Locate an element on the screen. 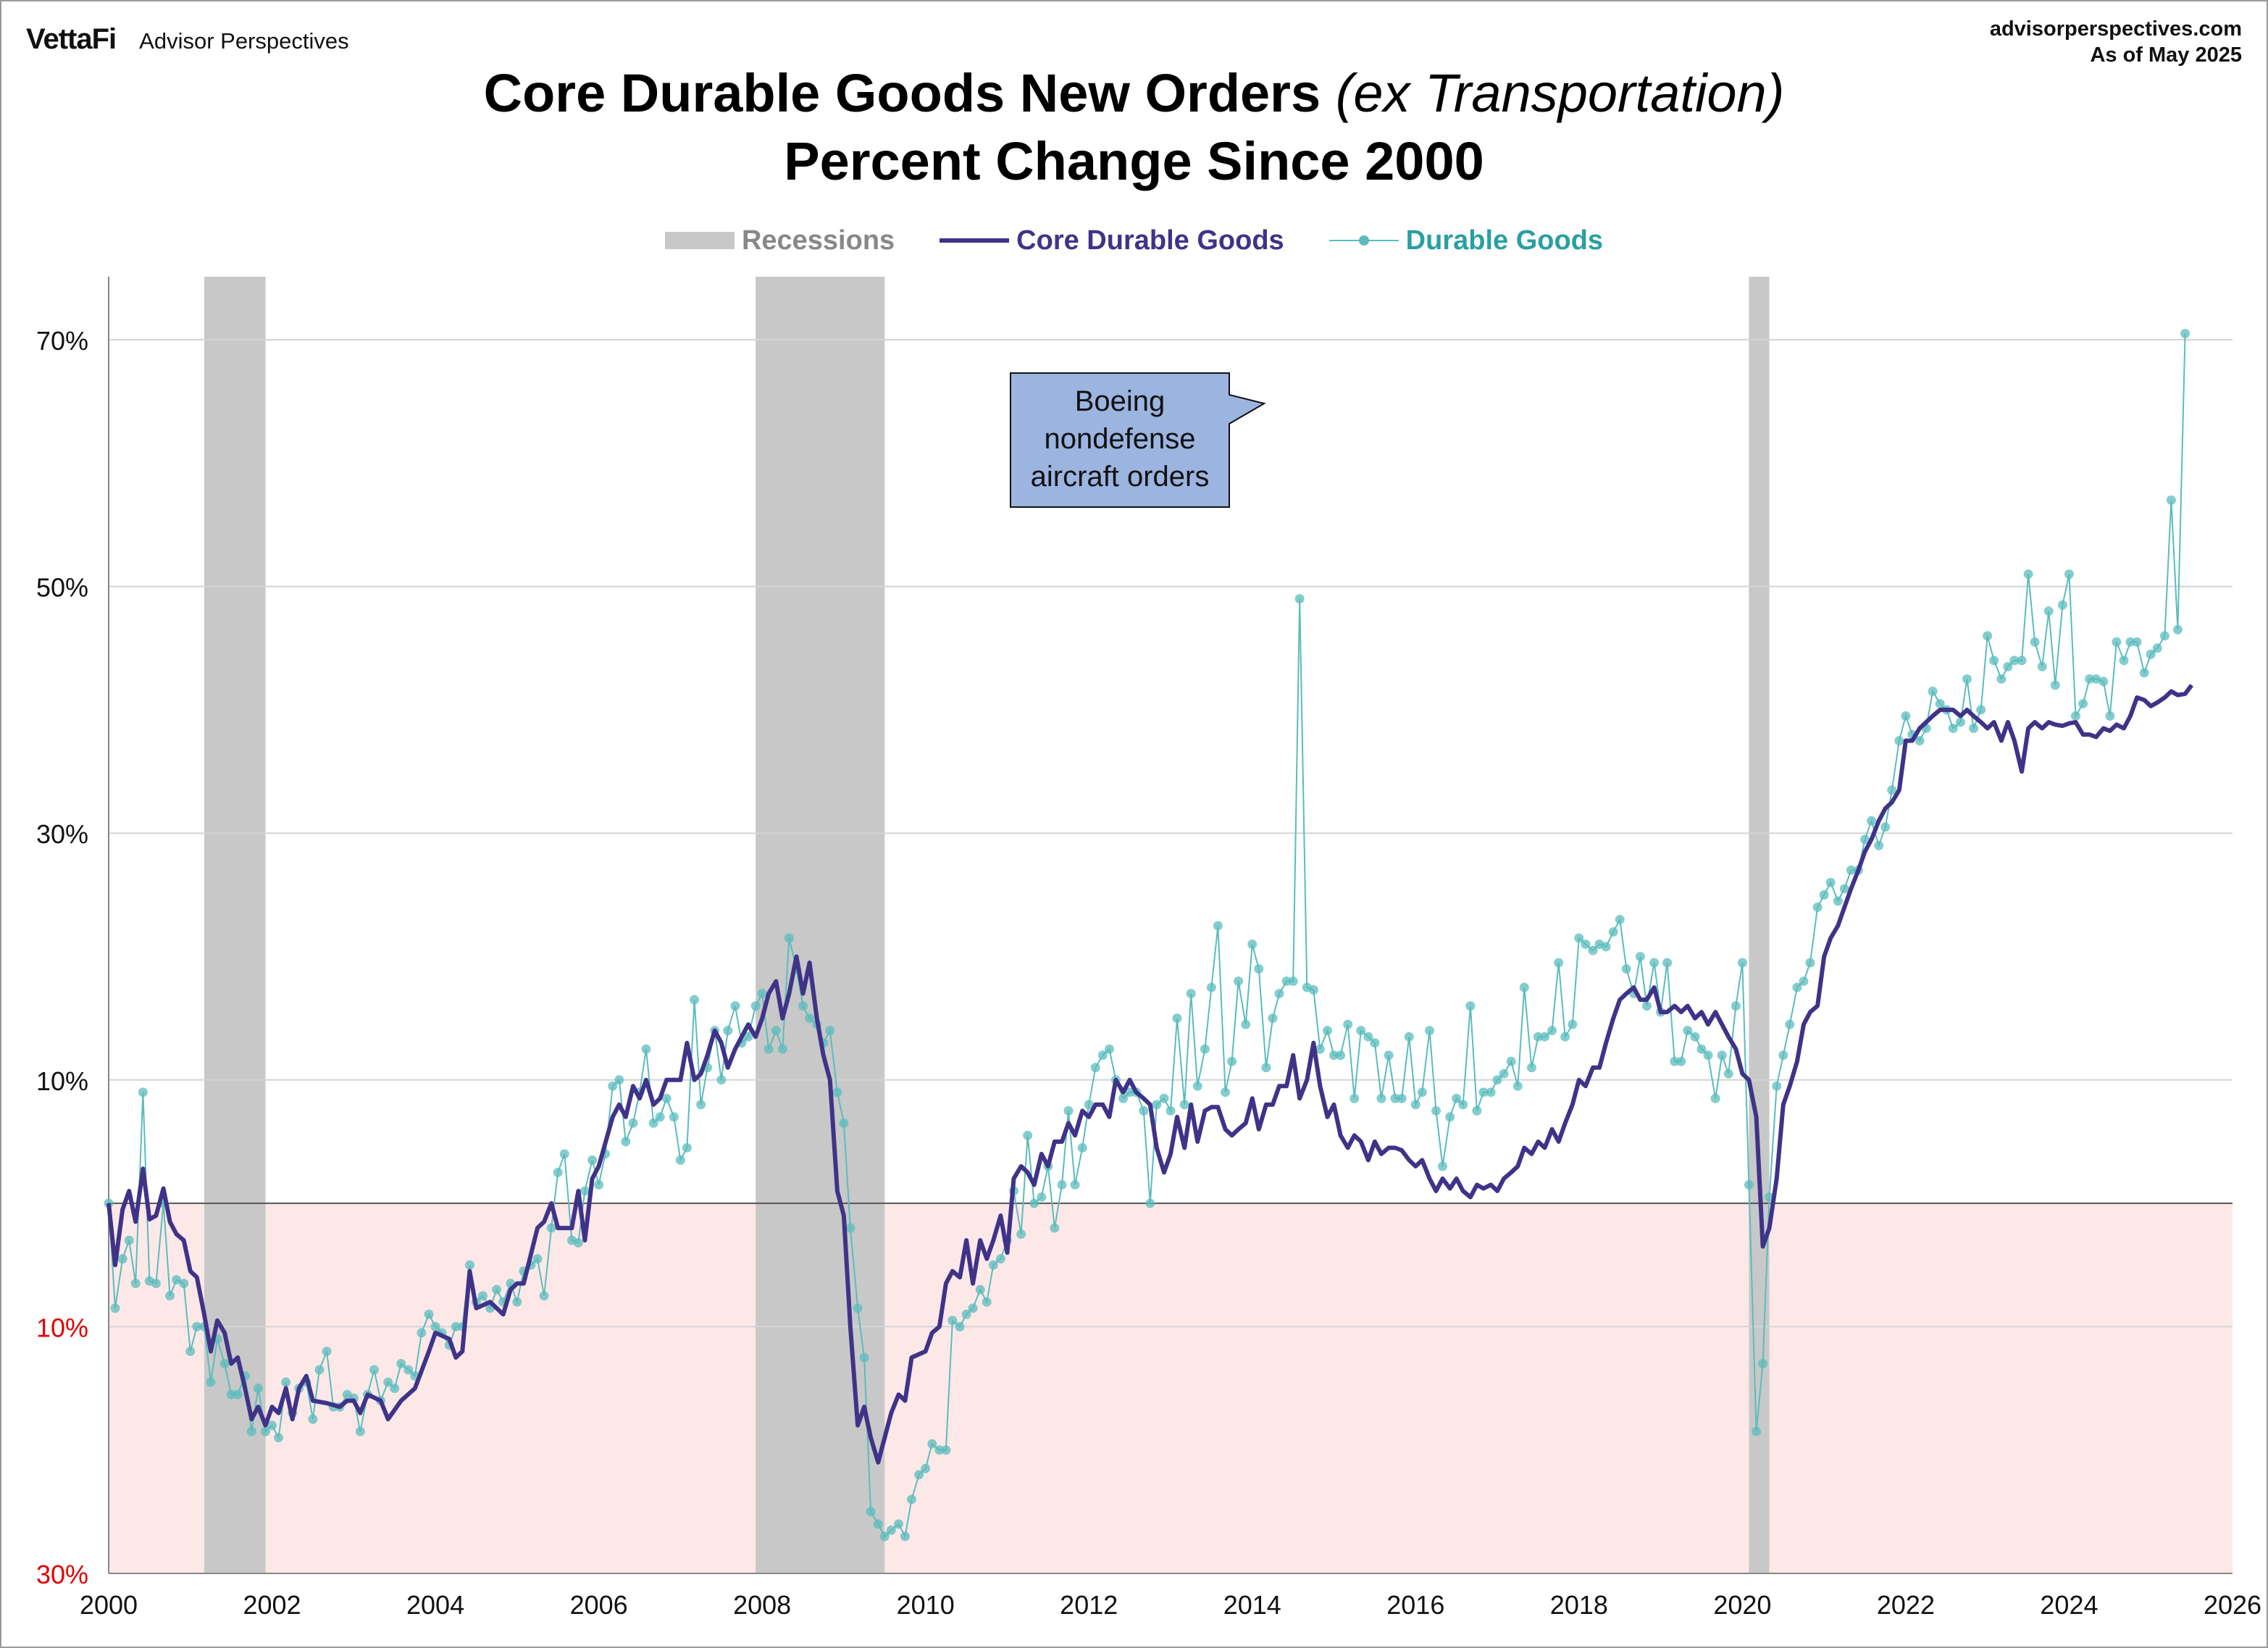 This screenshot has width=2268, height=1648. x-tick-label: 2010 is located at coordinates (926, 1605).